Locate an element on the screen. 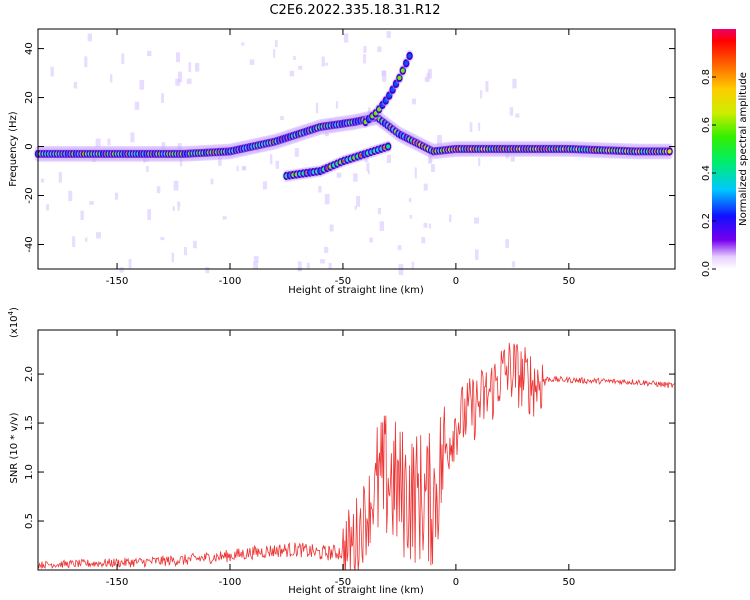 The width and height of the screenshot is (750, 600). snr-xtick-label: -50 is located at coordinates (343, 582).